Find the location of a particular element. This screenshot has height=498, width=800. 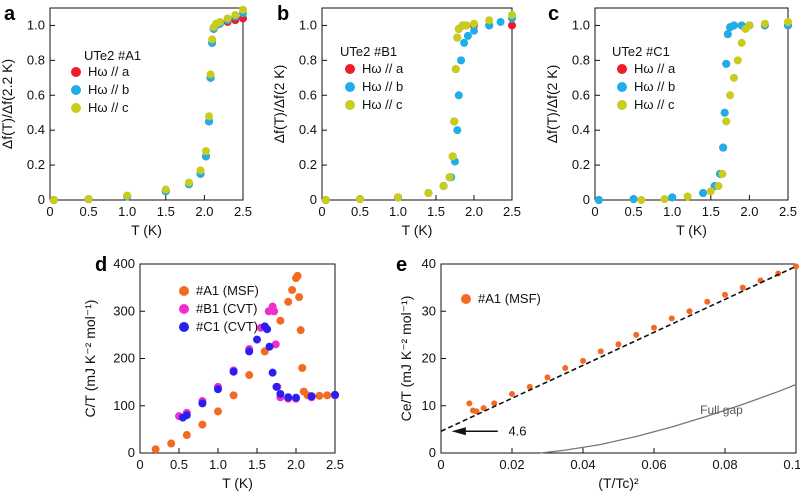

x-axis-label: (T/Tc)² is located at coordinates (618, 483).